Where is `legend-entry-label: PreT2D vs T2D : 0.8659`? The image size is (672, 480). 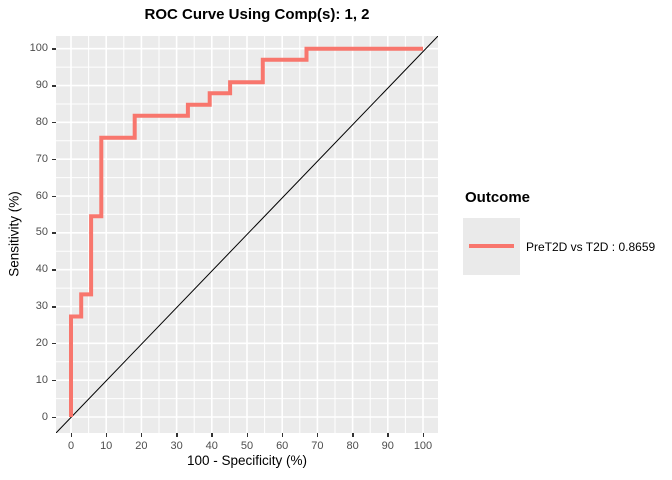 legend-entry-label: PreT2D vs T2D : 0.8659 is located at coordinates (591, 247).